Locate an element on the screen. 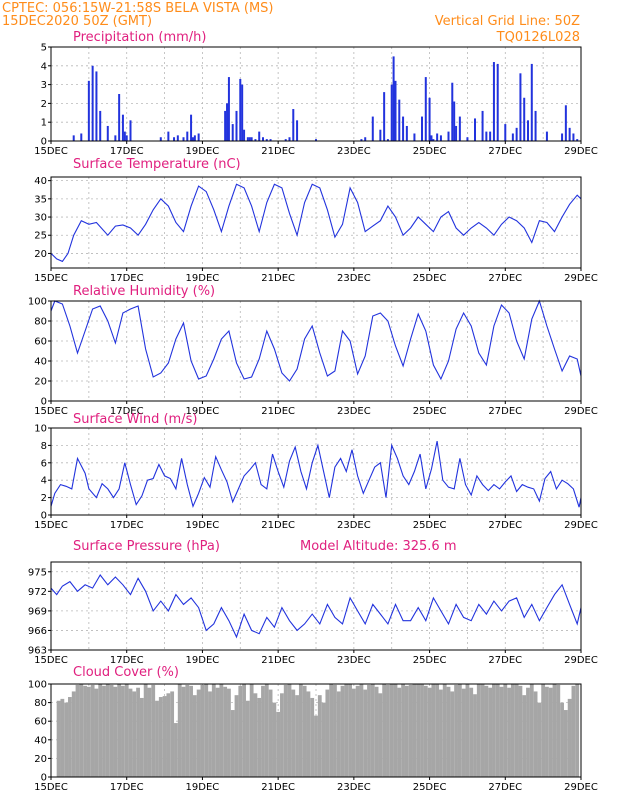  cloud-xtick-label: 19DEC is located at coordinates (203, 787).